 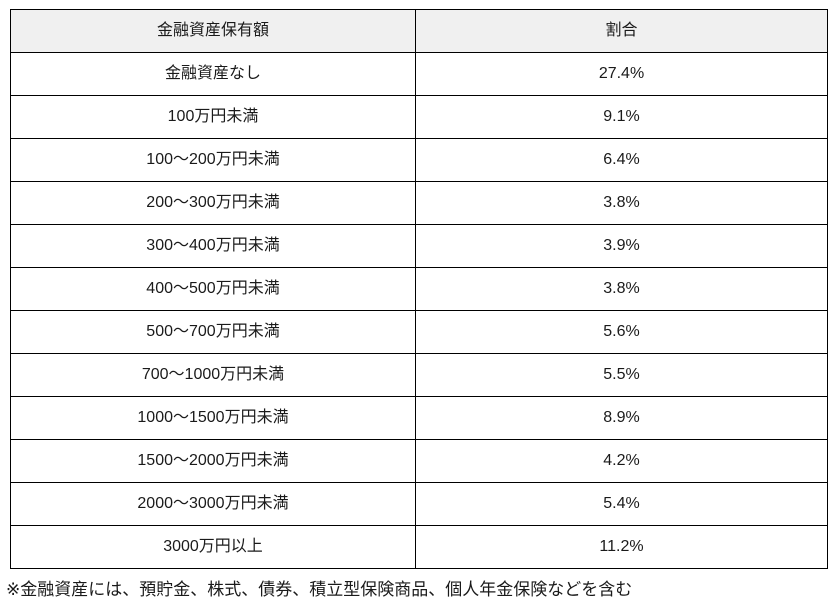 I want to click on cell-category: 400～500万円未満, so click(x=213, y=289).